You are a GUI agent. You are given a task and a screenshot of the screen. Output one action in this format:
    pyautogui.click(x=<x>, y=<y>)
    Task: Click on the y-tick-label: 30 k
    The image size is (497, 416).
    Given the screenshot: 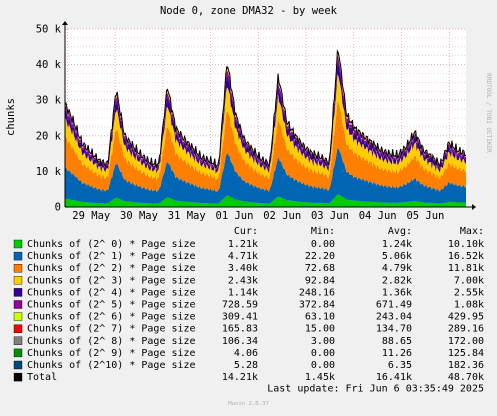 What is the action you would take?
    pyautogui.click(x=49, y=101)
    